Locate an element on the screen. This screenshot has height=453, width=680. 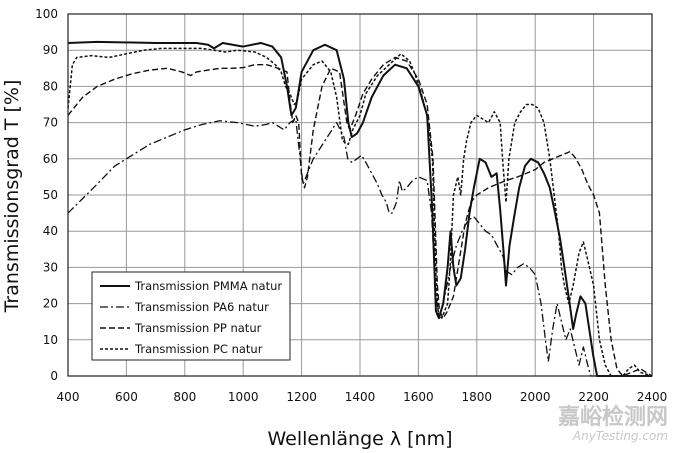
y-tick-label-30: 30 is located at coordinates (50, 267).